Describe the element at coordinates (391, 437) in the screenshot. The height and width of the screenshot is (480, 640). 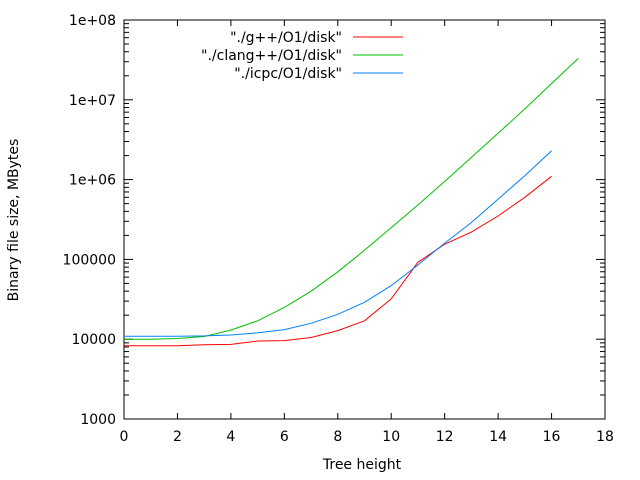
I see `x-tick-label: 10` at that location.